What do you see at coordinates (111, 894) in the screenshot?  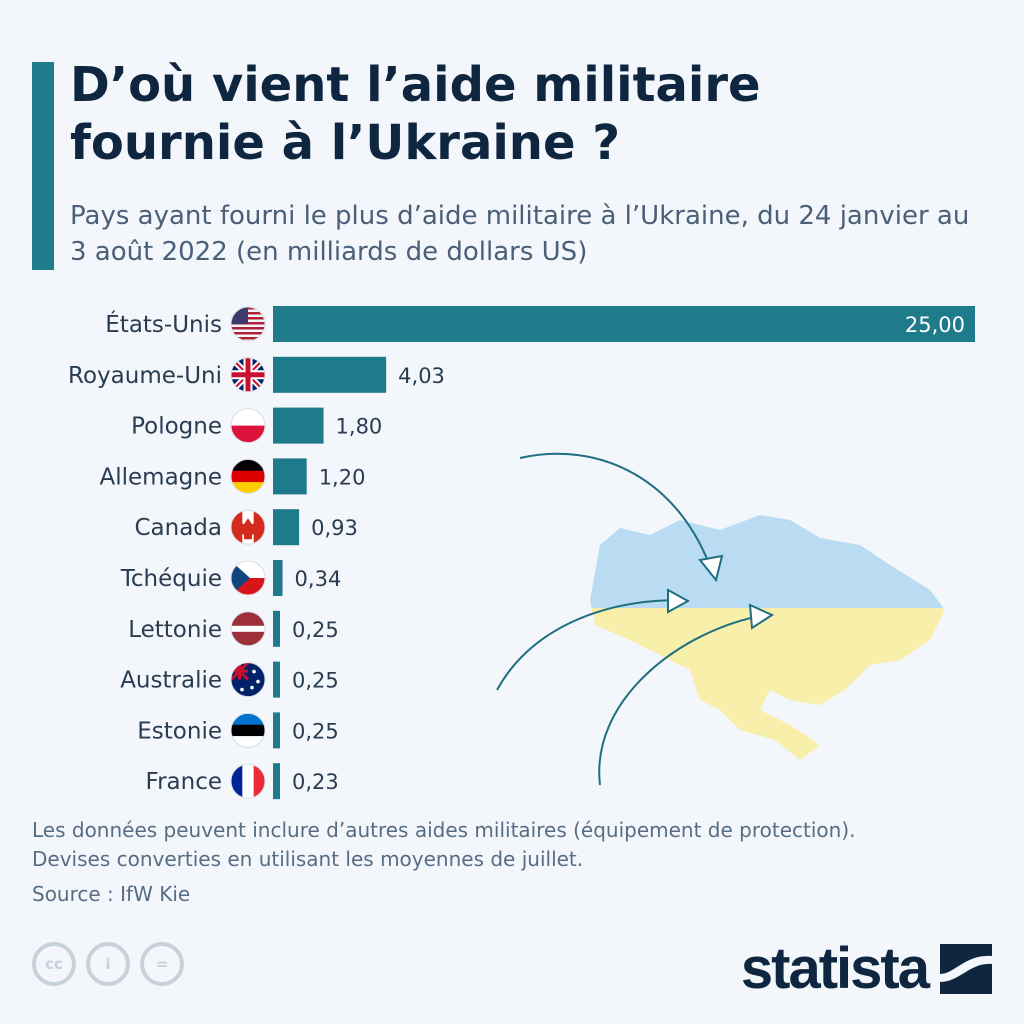 I see `chart-source: Source : IfW Kie` at bounding box center [111, 894].